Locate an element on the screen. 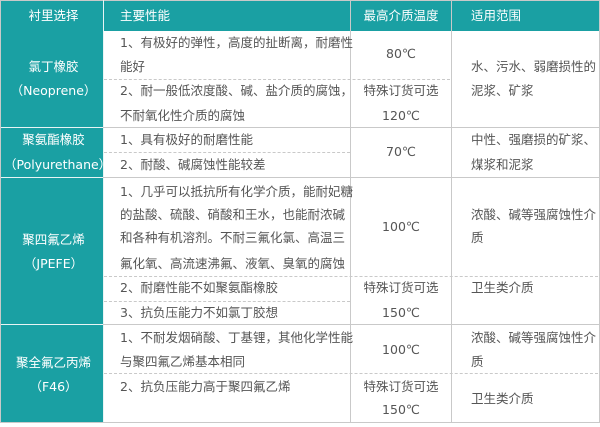  property-text: 2、耐酸、碱腐蚀性能较差 is located at coordinates (193, 164).